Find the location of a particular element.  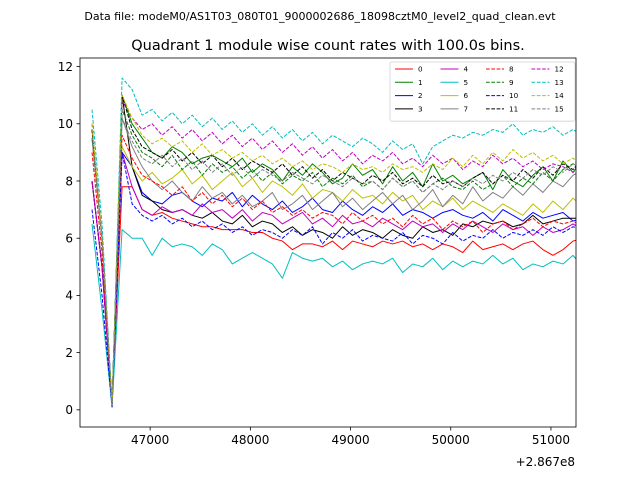

legend-label-12: 12 is located at coordinates (559, 69).